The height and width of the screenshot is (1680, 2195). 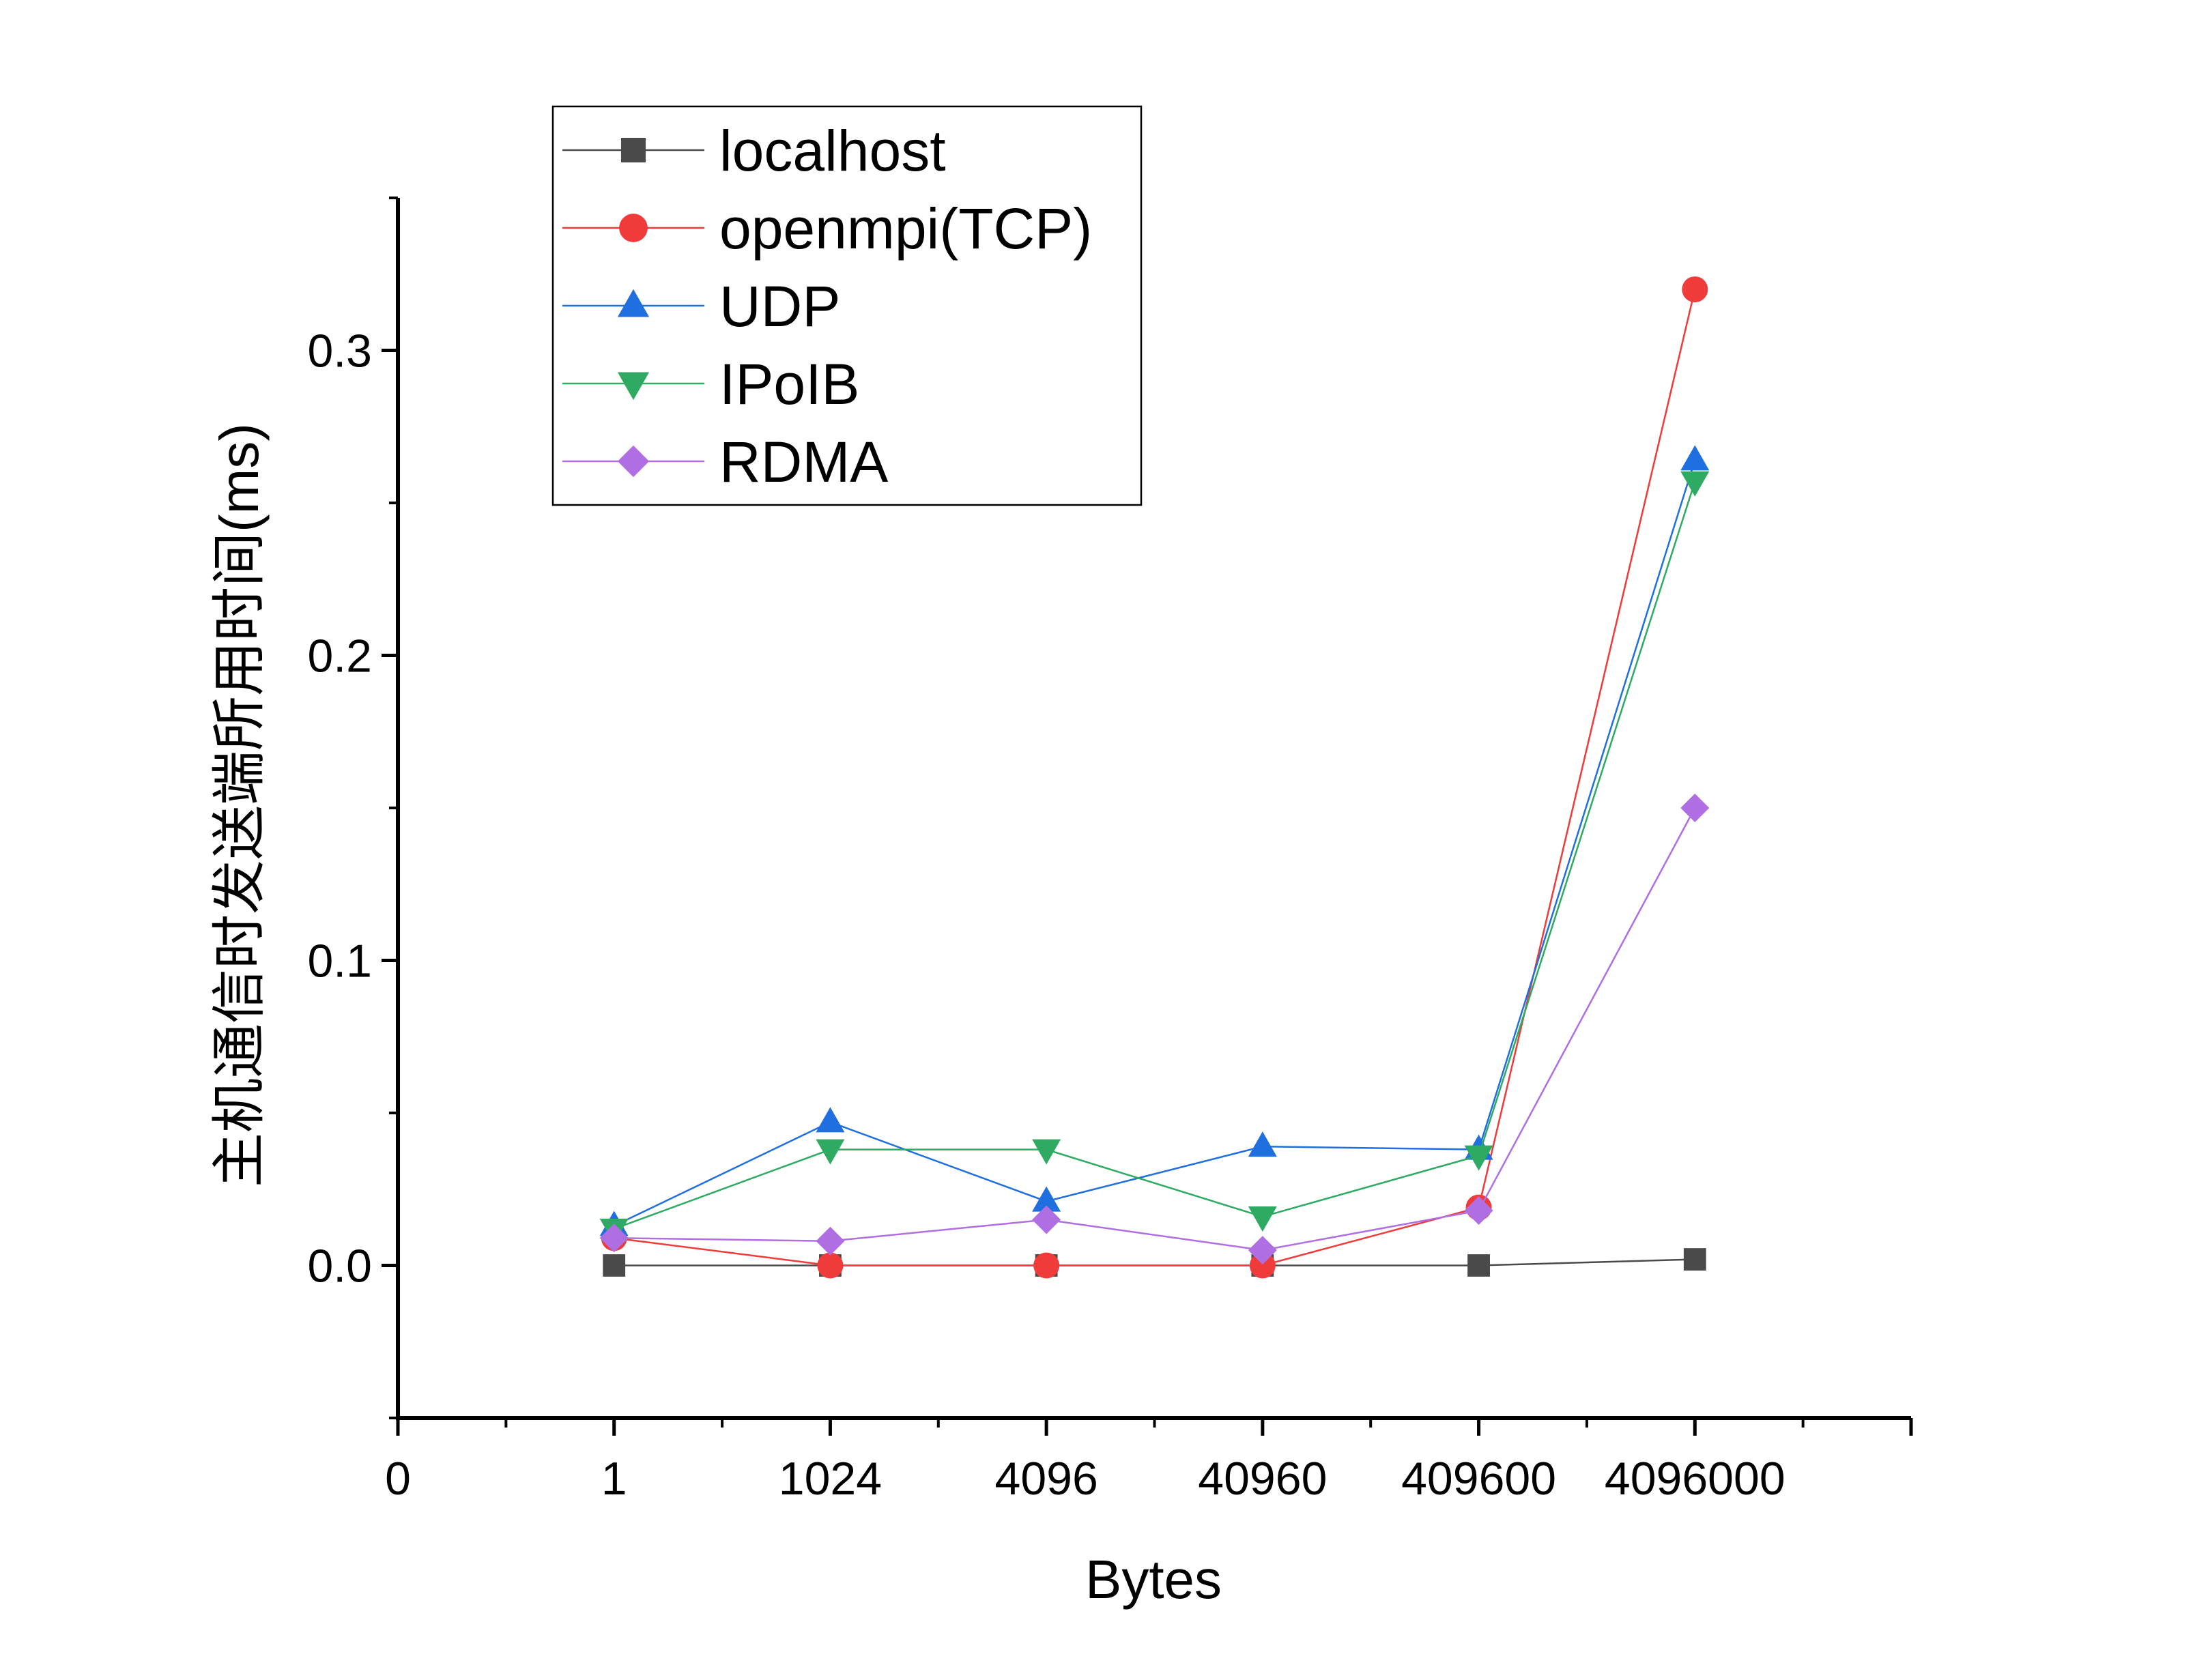 I want to click on legend-label: UDP, so click(x=779, y=306).